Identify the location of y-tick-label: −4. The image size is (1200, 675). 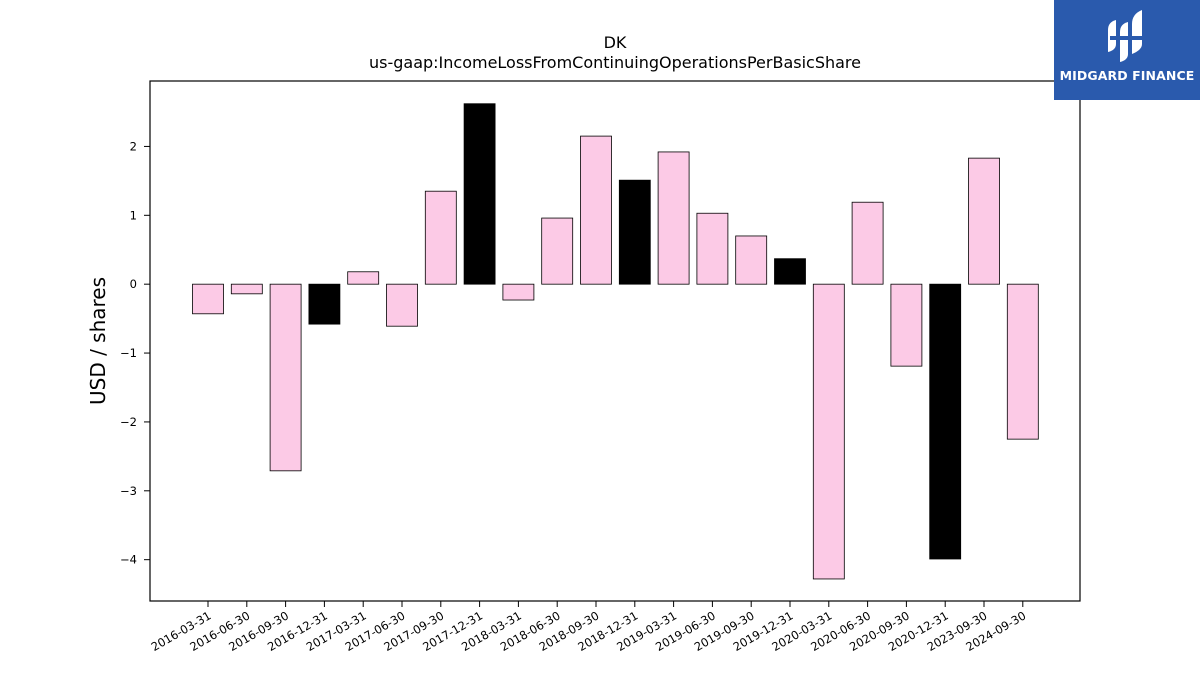
(128, 560).